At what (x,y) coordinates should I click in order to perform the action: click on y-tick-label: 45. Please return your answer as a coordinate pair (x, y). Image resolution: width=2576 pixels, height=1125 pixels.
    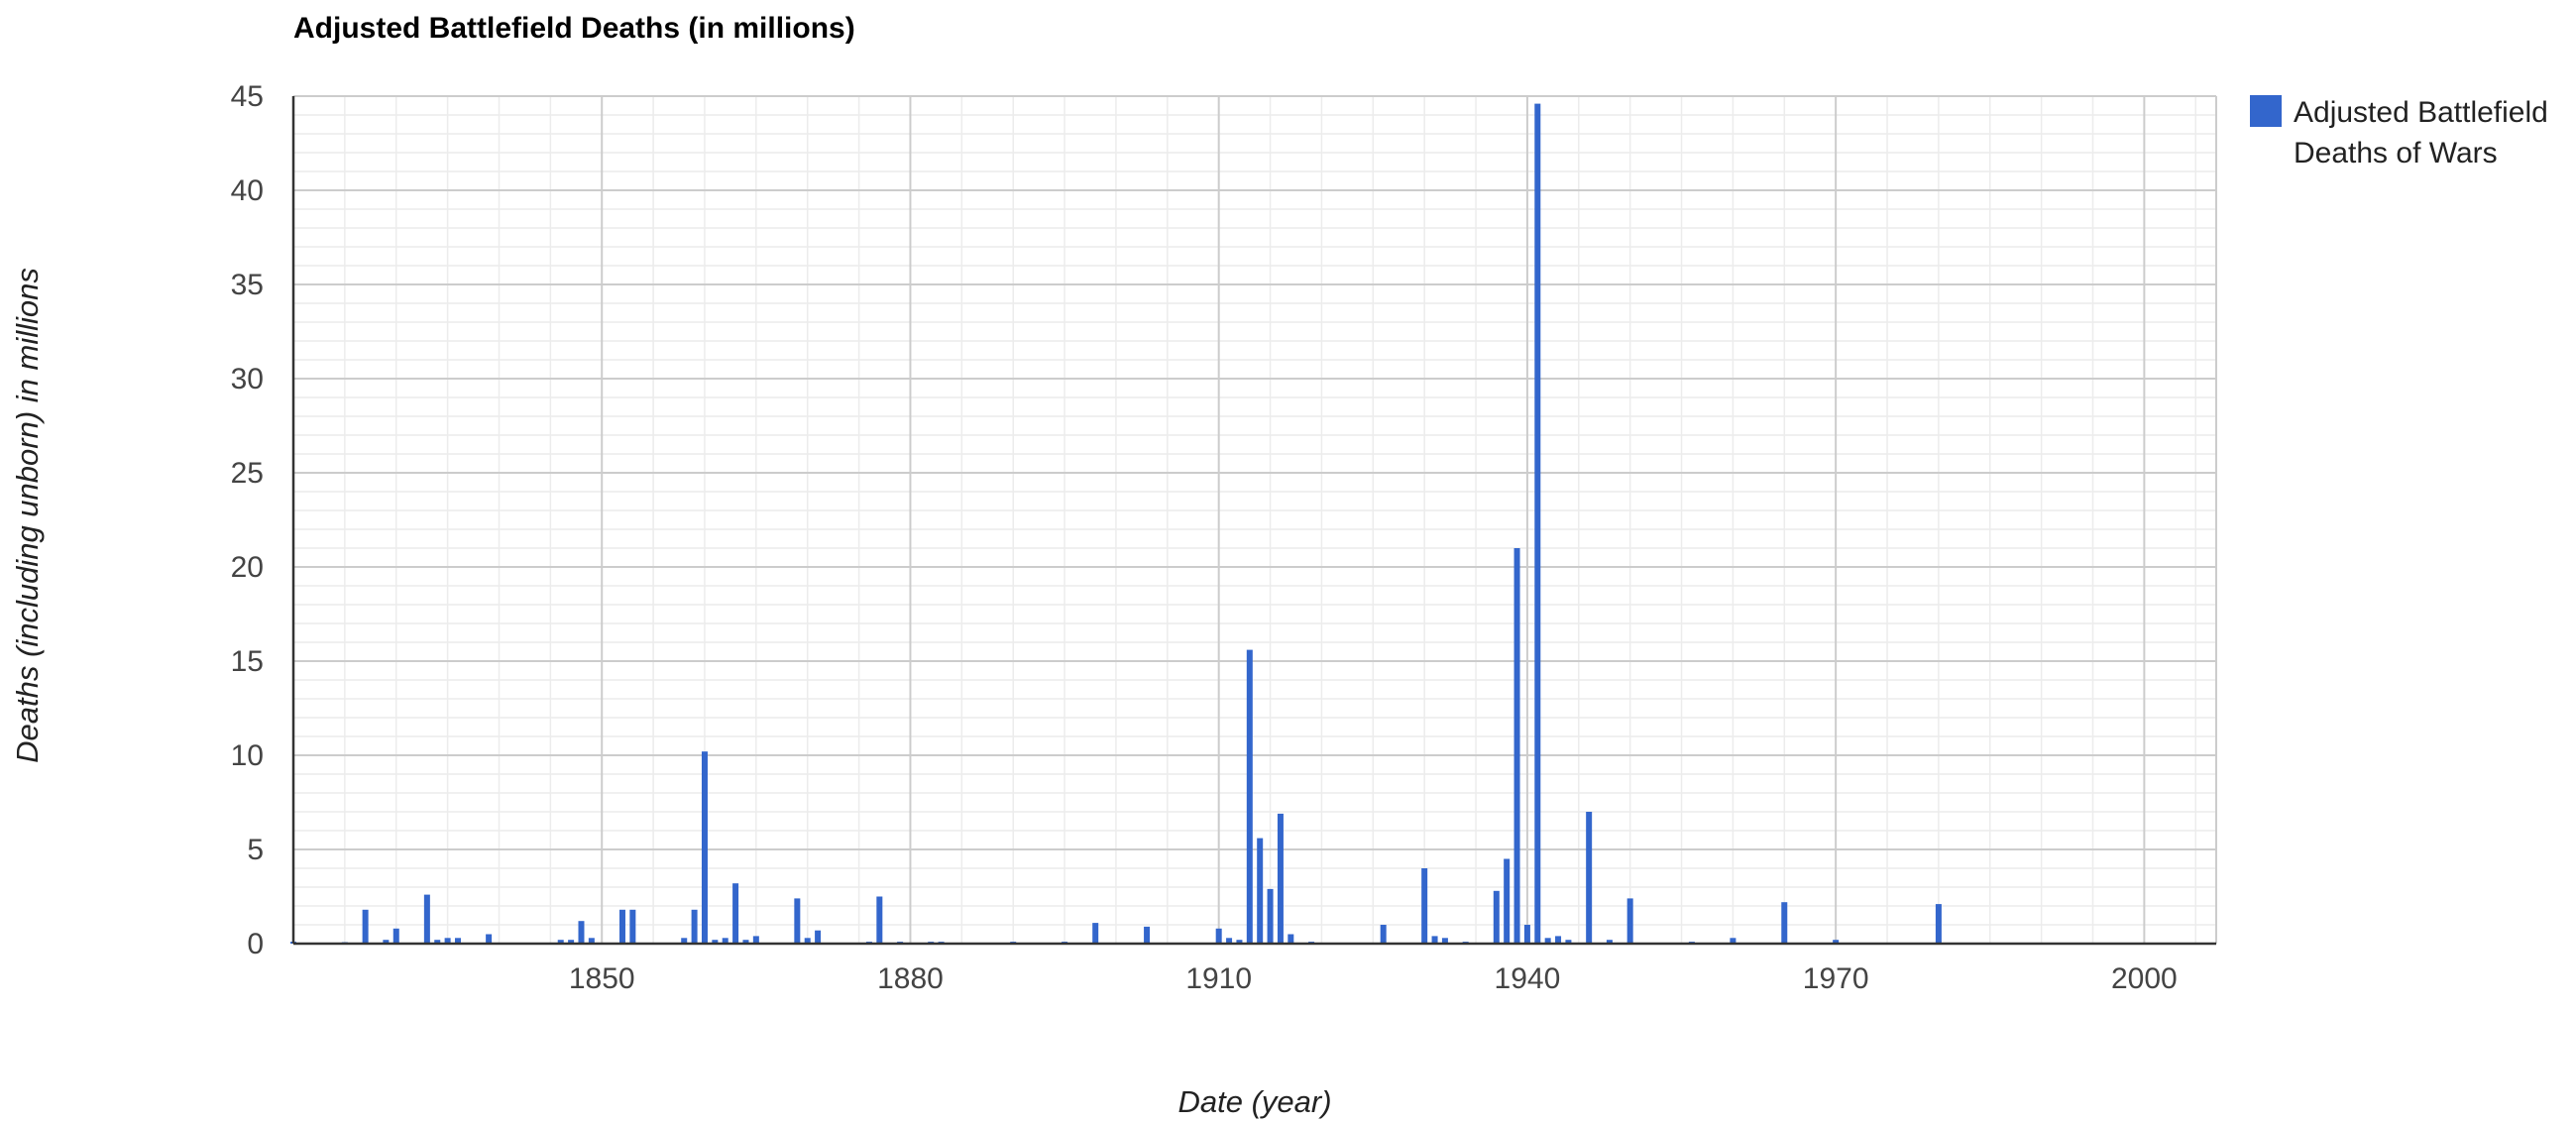
    Looking at the image, I should click on (247, 97).